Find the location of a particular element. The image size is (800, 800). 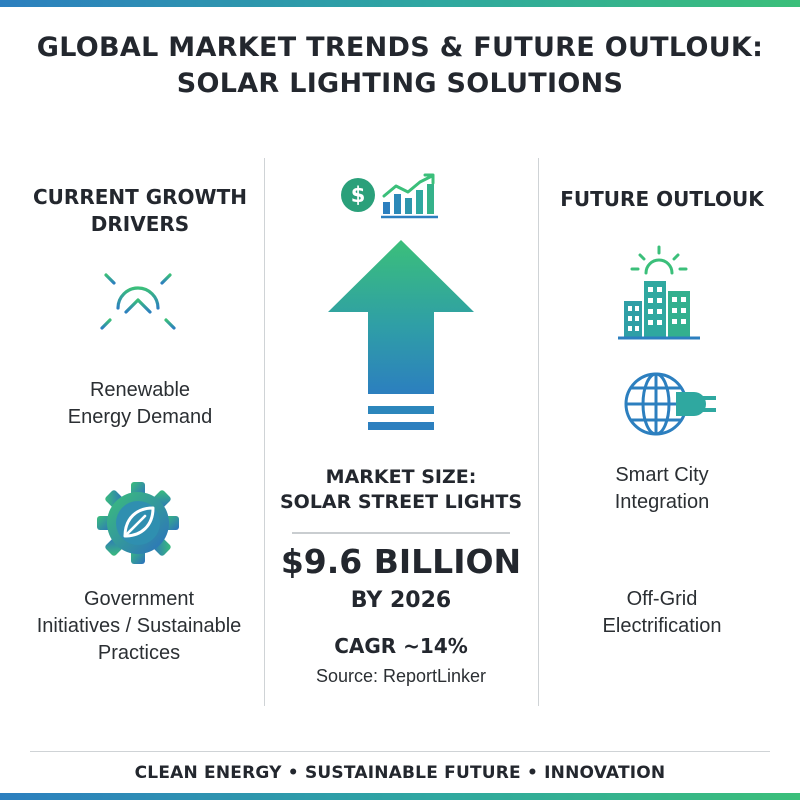

title-line-1: GLOBAL MARKET TRENDS & FUTURE OUTLOUK: is located at coordinates (400, 47).